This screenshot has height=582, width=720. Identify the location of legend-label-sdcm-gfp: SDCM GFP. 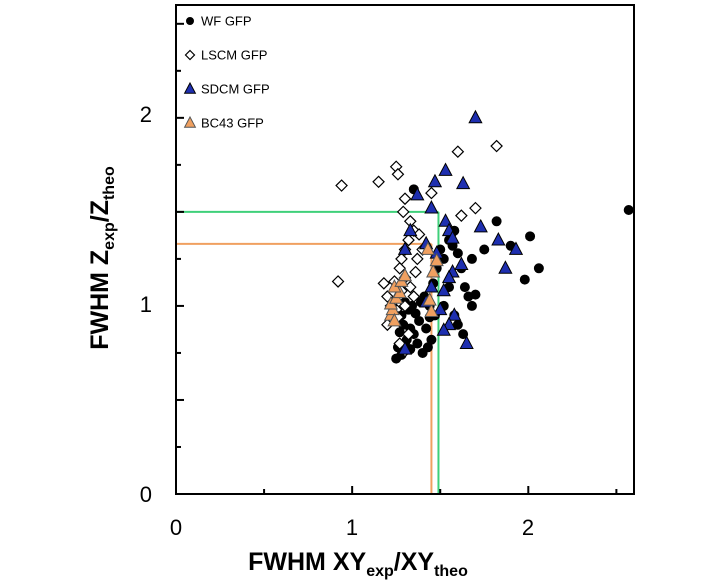
(235, 89).